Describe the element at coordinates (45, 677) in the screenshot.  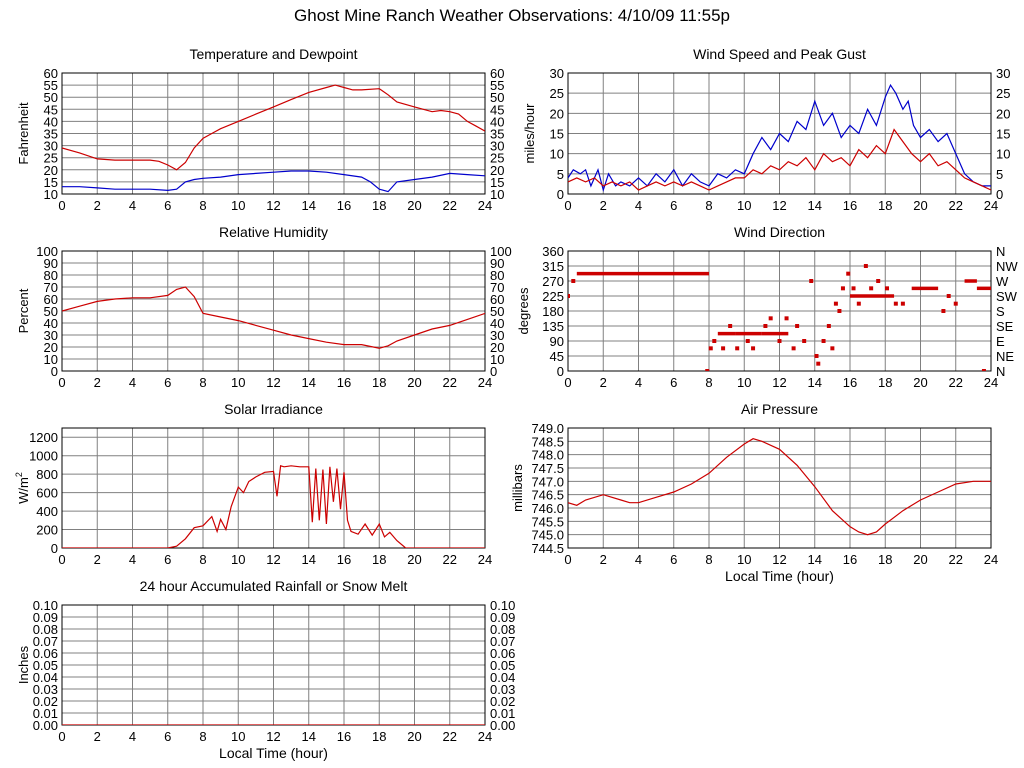
I see `y-tick-label: 0.04` at that location.